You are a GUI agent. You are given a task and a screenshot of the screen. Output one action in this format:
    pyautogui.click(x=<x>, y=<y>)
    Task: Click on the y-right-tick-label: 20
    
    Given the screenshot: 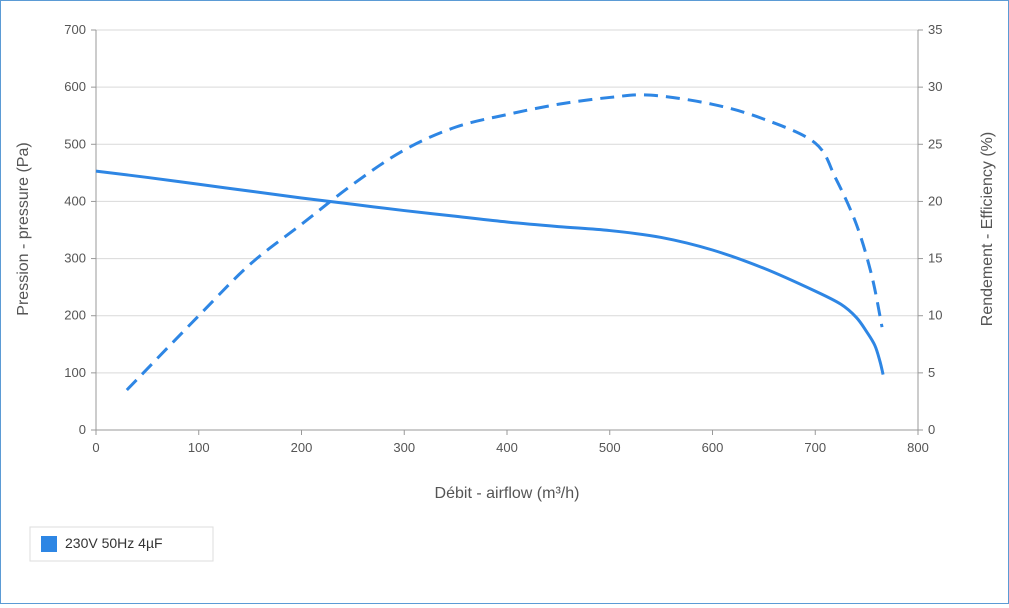 What is the action you would take?
    pyautogui.click(x=935, y=200)
    